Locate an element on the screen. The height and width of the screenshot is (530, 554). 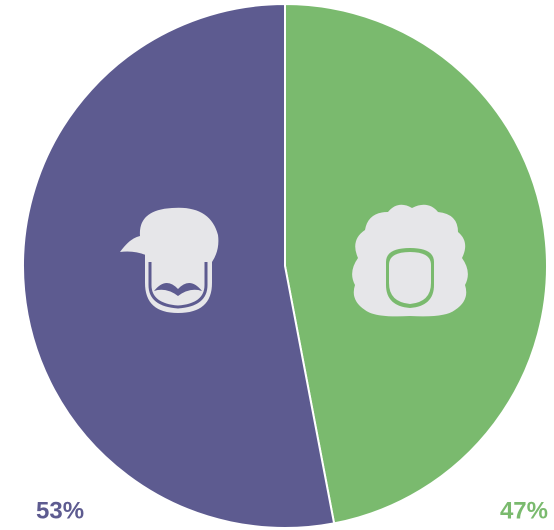
value-label: 53% is located at coordinates (60, 510).